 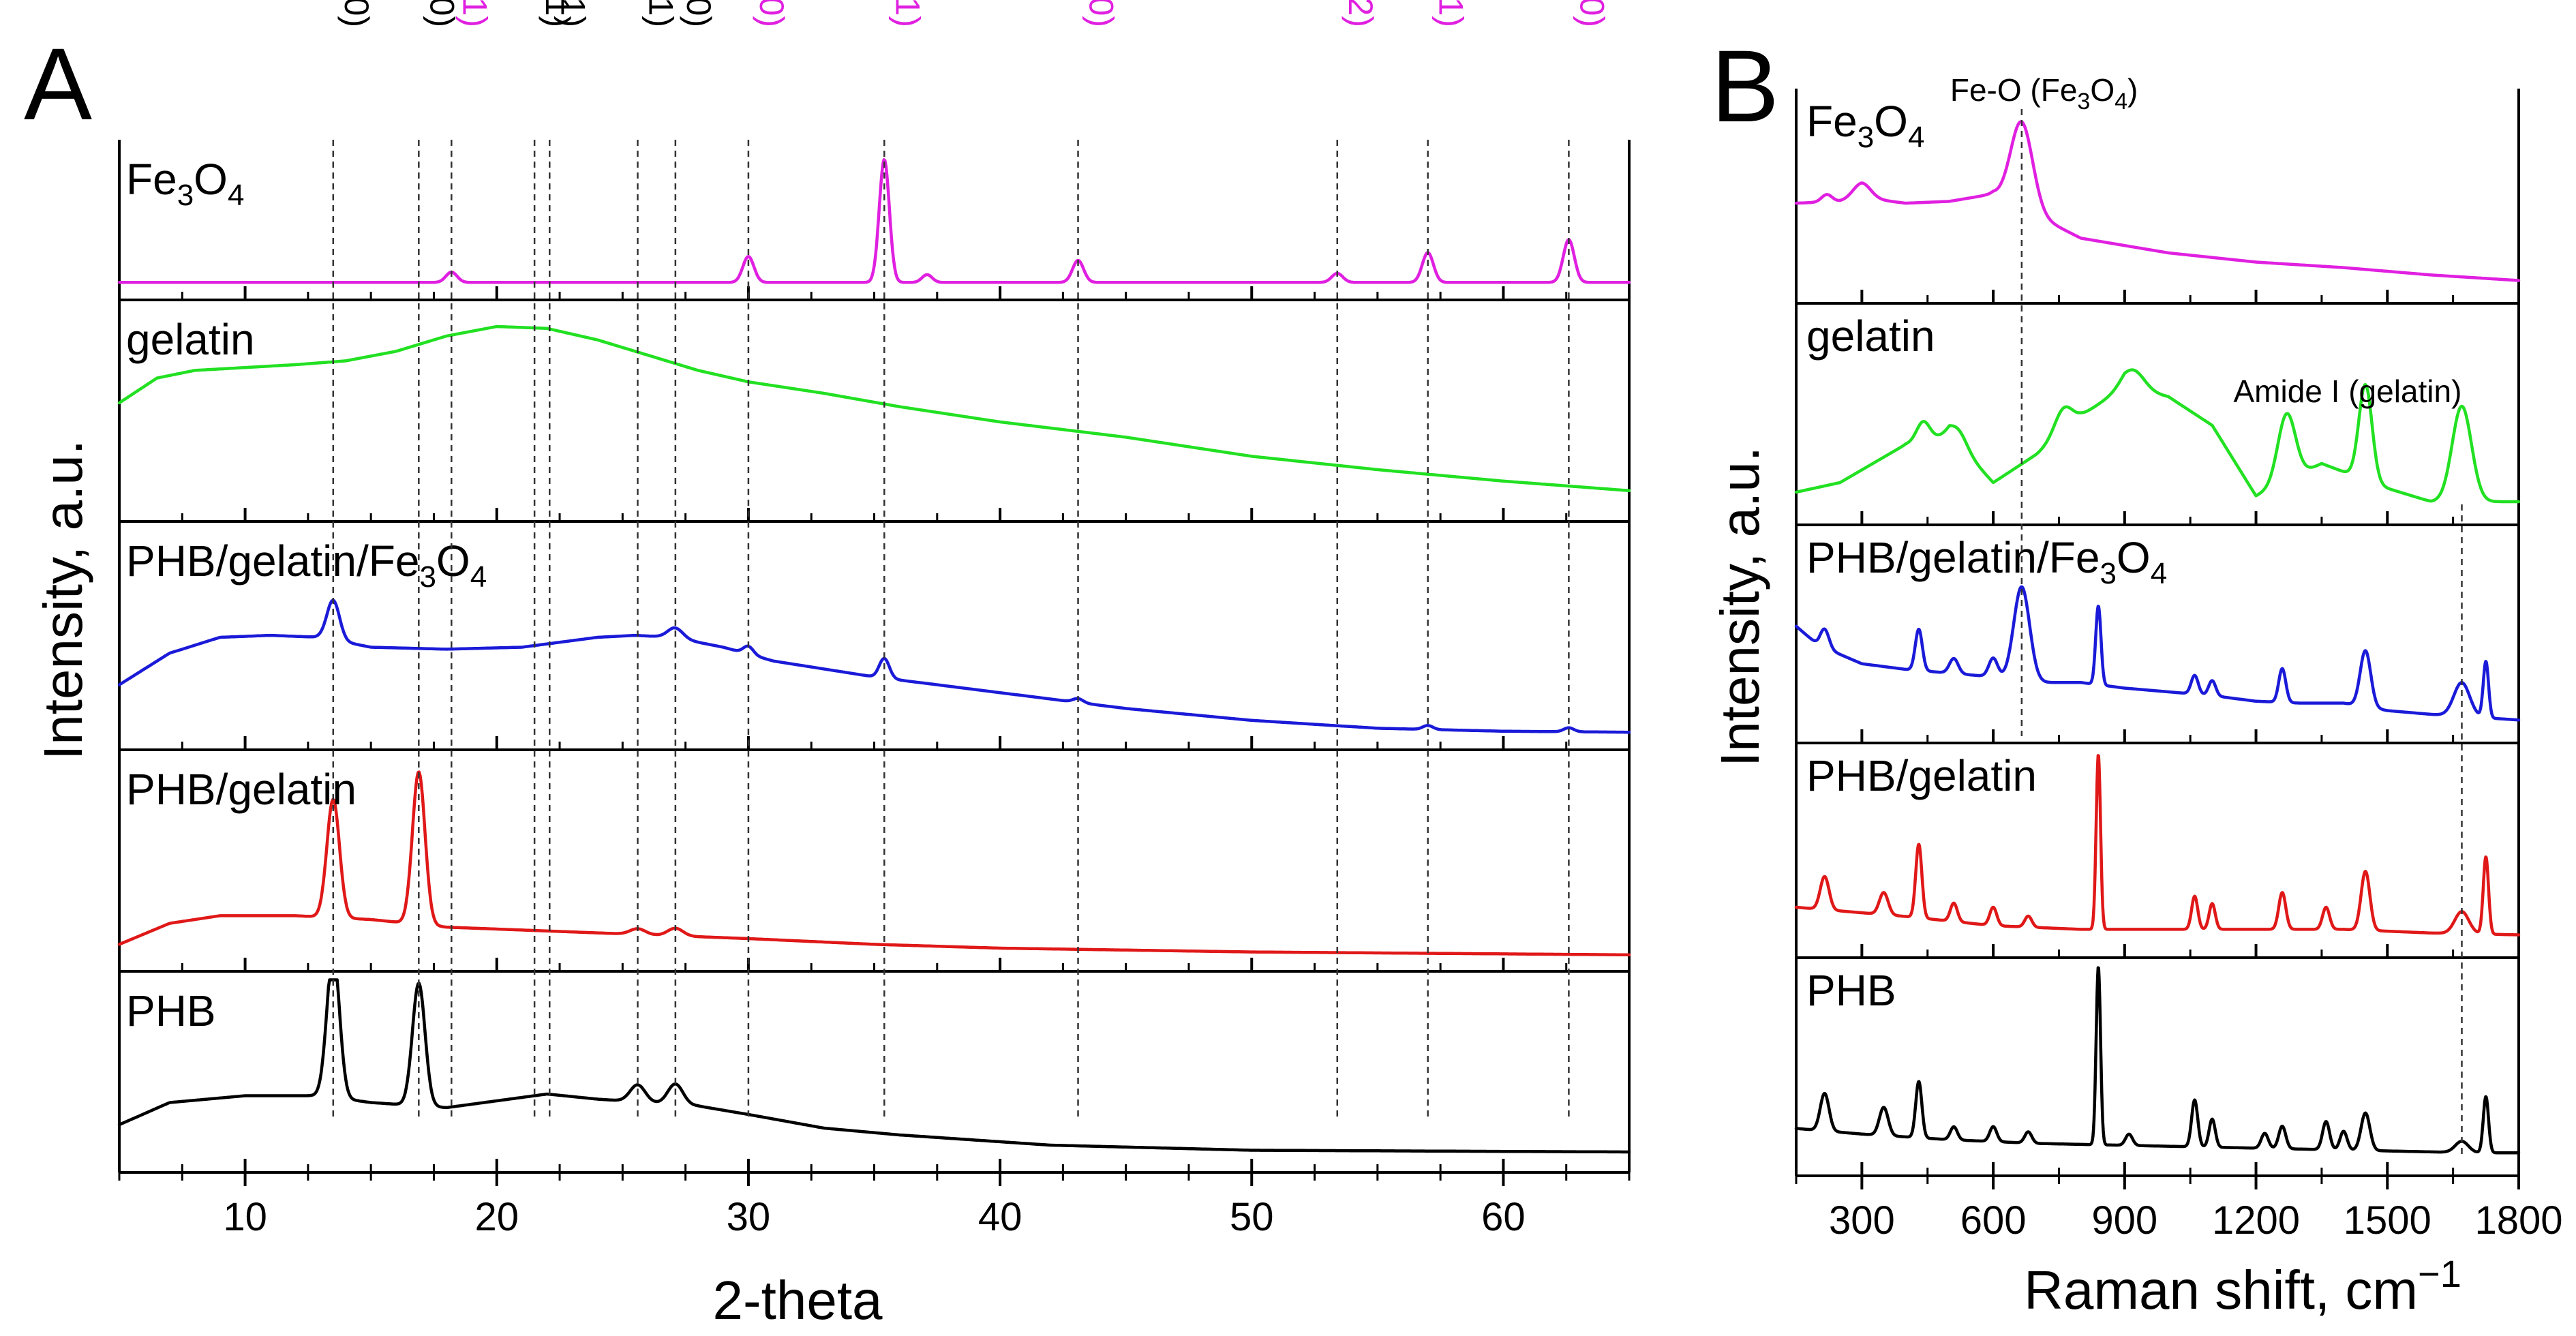 I want to click on panel-label-a: A, so click(x=58, y=84).